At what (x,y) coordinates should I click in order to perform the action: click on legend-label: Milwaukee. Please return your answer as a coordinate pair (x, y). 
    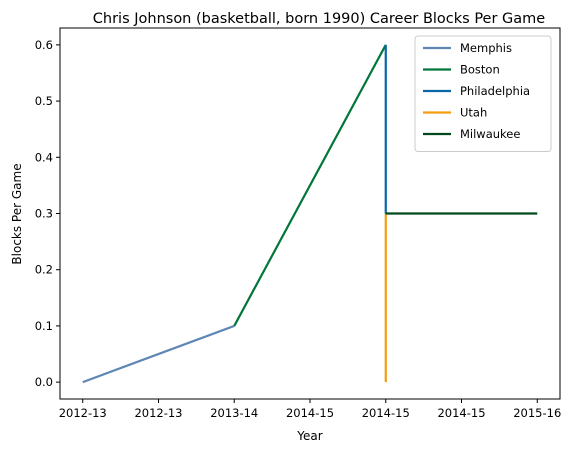
    Looking at the image, I should click on (490, 134).